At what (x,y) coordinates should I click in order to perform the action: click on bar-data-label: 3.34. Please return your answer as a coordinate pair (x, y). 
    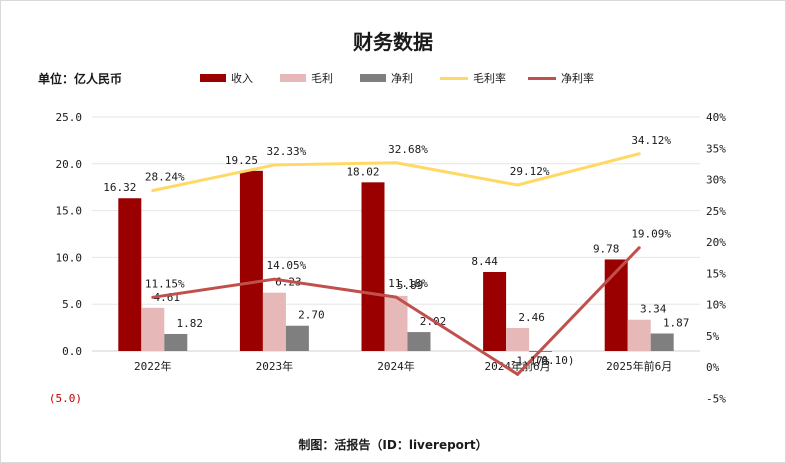
    Looking at the image, I should click on (653, 309).